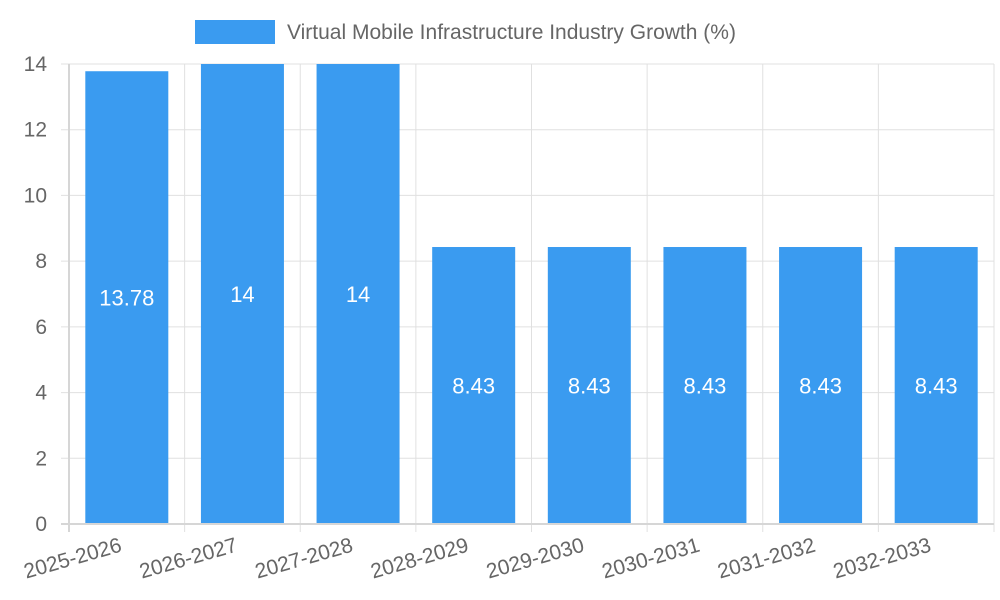  Describe the element at coordinates (650, 559) in the screenshot. I see `x-tick-label: 2030-2031` at that location.